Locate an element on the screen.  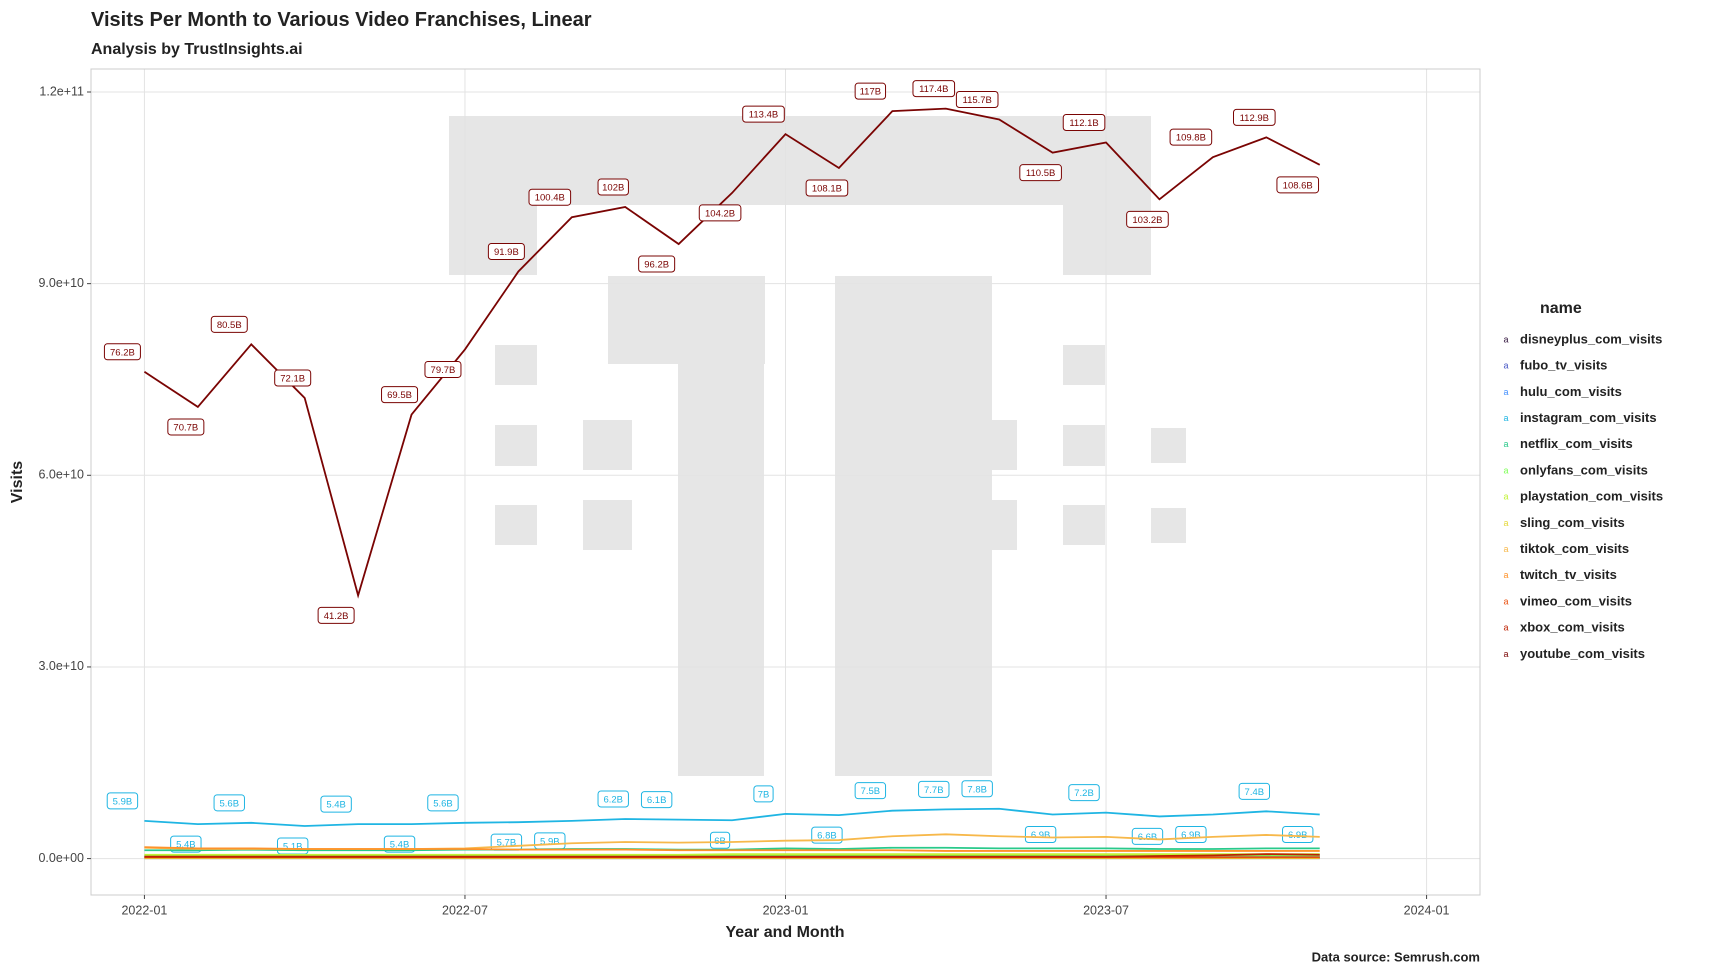
value-label: 104.2B is located at coordinates (720, 213).